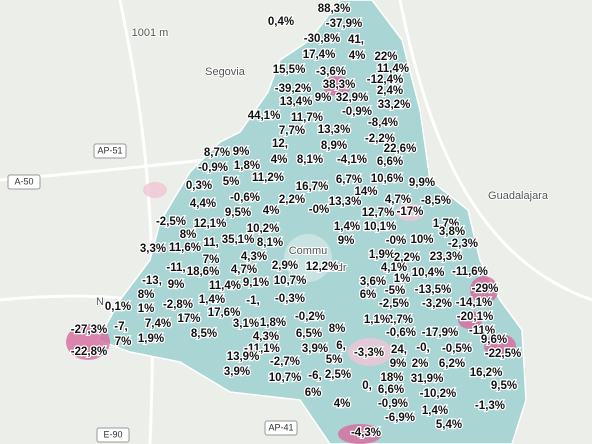  What do you see at coordinates (427, 379) in the screenshot?
I see `change-label: 31,9%` at bounding box center [427, 379].